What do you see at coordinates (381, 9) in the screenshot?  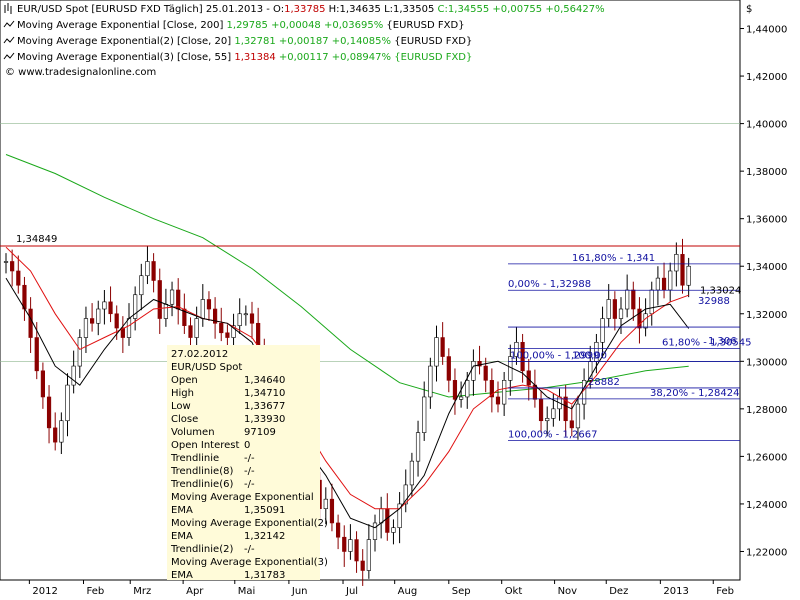 I see `legend-main-rest: H:1,34635 L:1,33505` at bounding box center [381, 9].